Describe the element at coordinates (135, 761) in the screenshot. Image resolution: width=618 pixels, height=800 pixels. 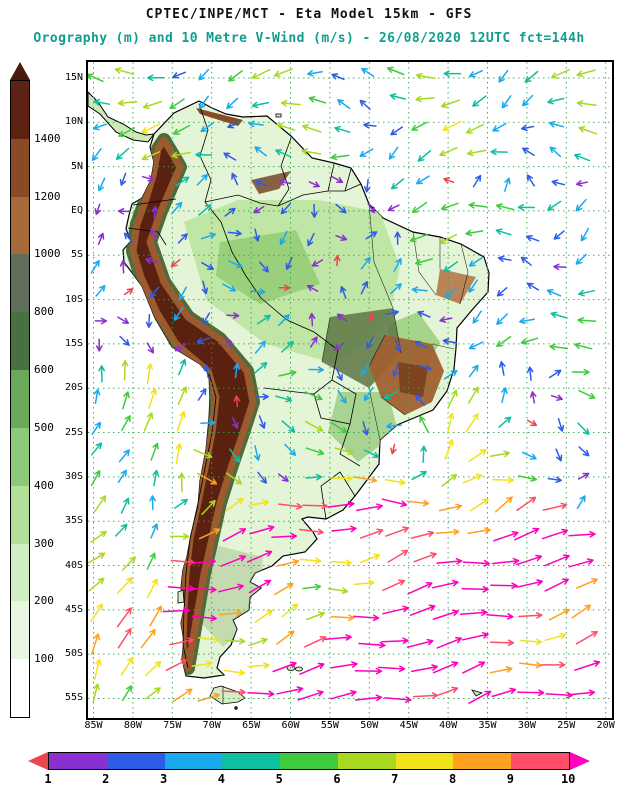
I see `wind-colorbar-segment` at that location.